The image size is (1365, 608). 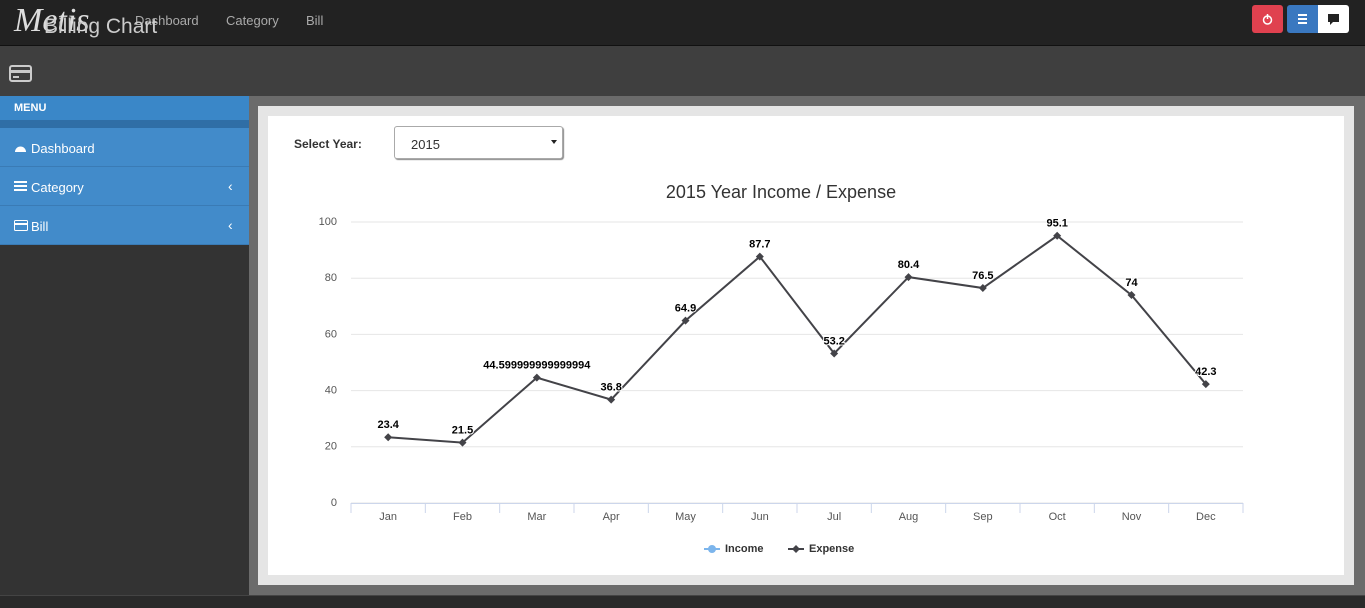 What do you see at coordinates (1206, 517) in the screenshot?
I see `x-tick-label: Dec` at bounding box center [1206, 517].